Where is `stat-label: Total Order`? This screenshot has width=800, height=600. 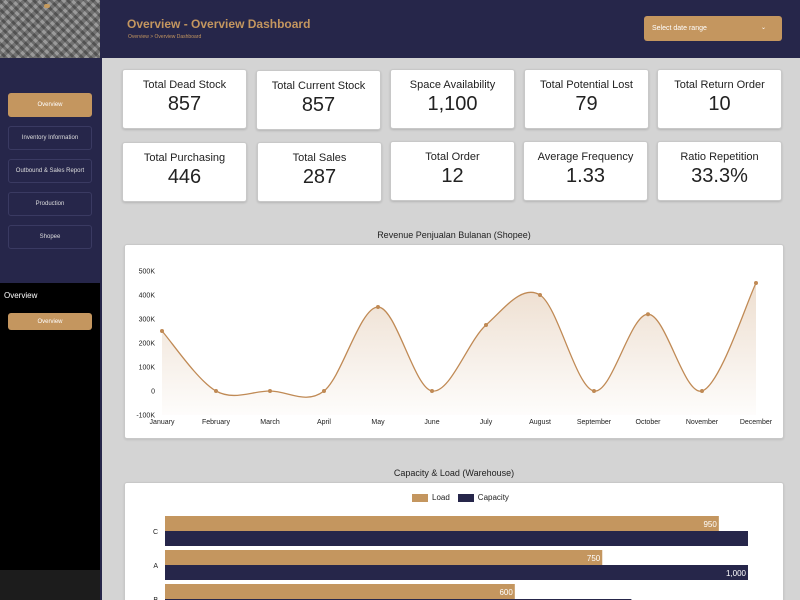 stat-label: Total Order is located at coordinates (452, 157).